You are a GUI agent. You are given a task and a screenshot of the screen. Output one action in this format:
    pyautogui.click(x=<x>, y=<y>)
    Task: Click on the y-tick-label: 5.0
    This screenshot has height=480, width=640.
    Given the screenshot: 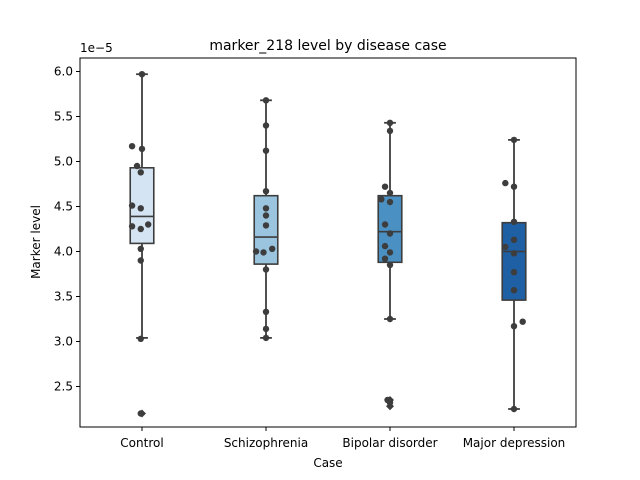 What is the action you would take?
    pyautogui.click(x=63, y=162)
    